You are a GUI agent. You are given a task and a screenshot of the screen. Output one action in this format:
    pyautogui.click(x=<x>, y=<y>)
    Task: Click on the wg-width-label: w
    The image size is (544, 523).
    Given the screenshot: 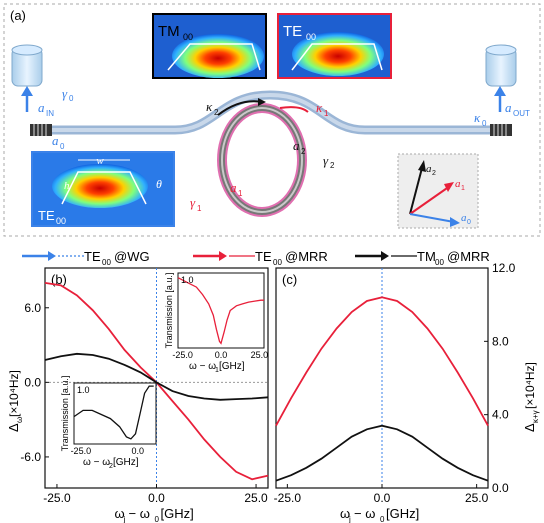 What is the action you would take?
    pyautogui.click(x=100, y=161)
    